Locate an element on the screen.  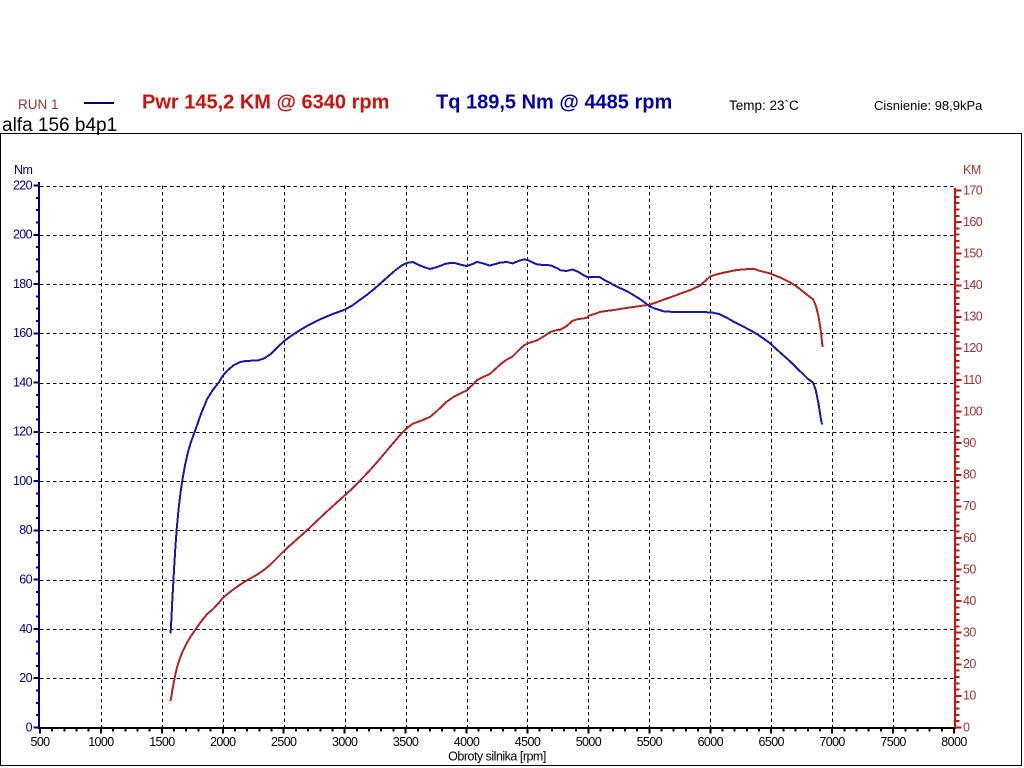
svg-text: Pwr 145,2 KM @ 6340 rpm is located at coordinates (265, 103).